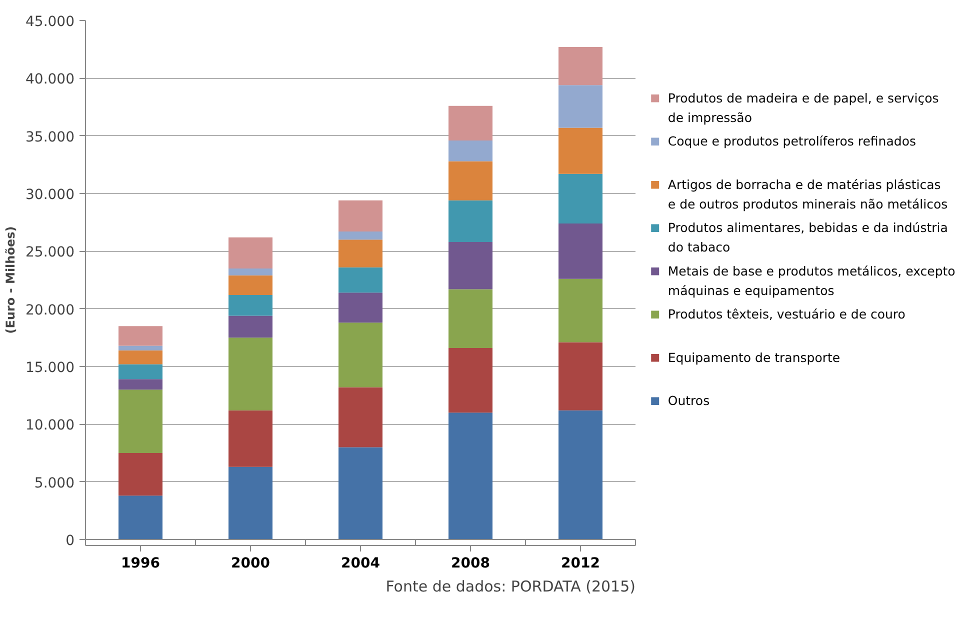 This screenshot has width=974, height=628. I want to click on x-tick-label: 2008, so click(470, 564).